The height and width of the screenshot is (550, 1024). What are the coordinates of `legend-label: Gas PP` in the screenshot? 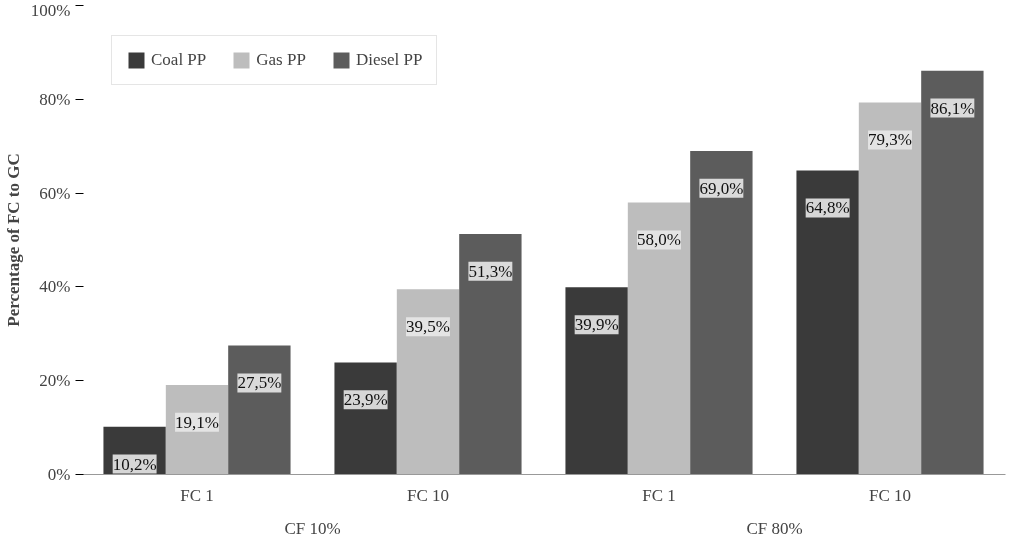 It's located at (281, 60).